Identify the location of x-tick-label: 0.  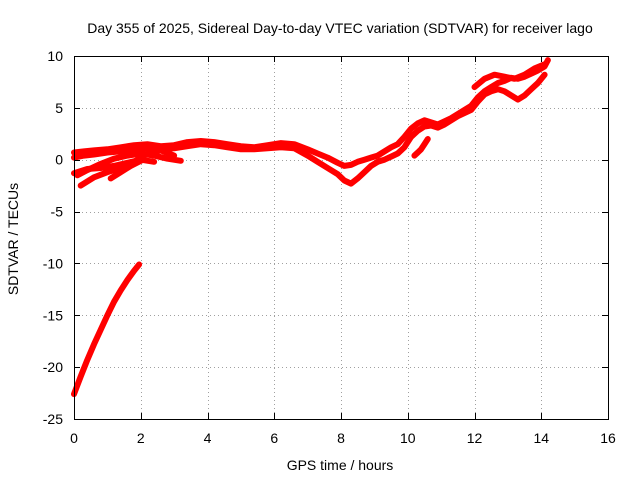
(74, 438).